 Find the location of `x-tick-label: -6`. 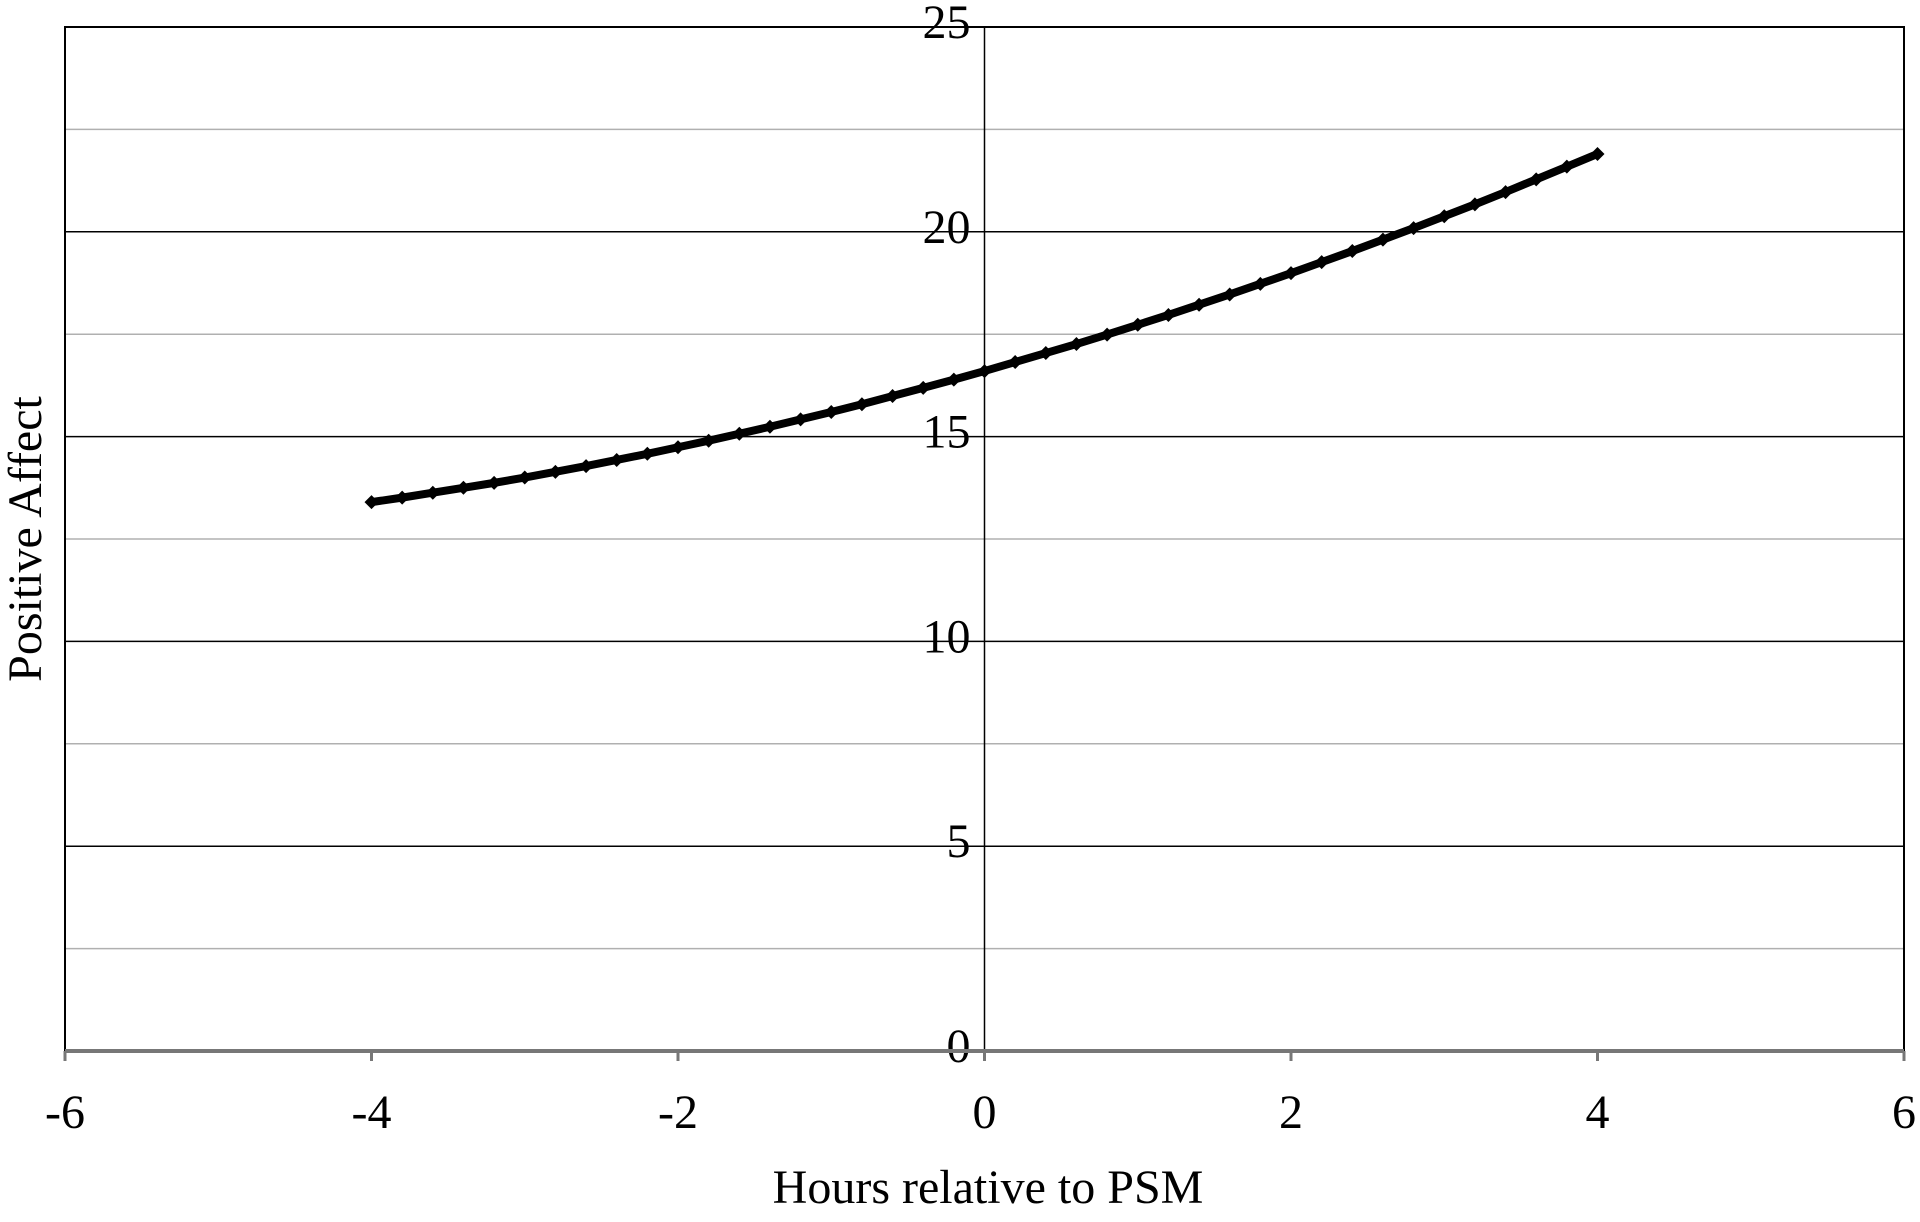

x-tick-label: -6 is located at coordinates (65, 1112).